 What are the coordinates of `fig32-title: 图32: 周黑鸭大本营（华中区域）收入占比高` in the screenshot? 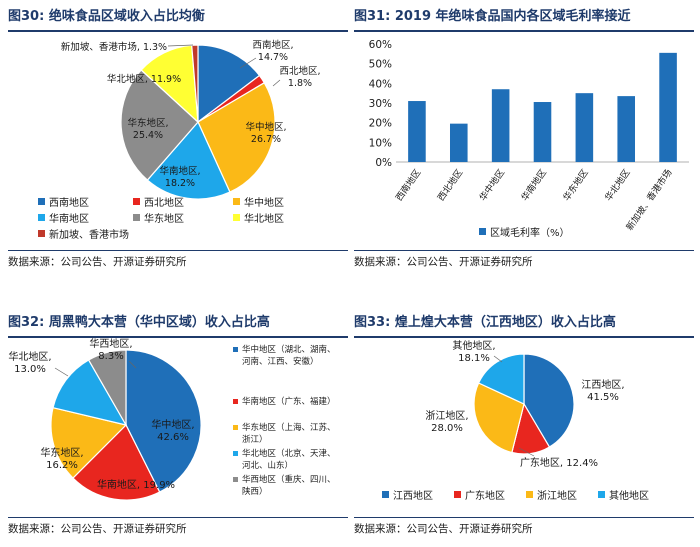 It's located at (178, 325).